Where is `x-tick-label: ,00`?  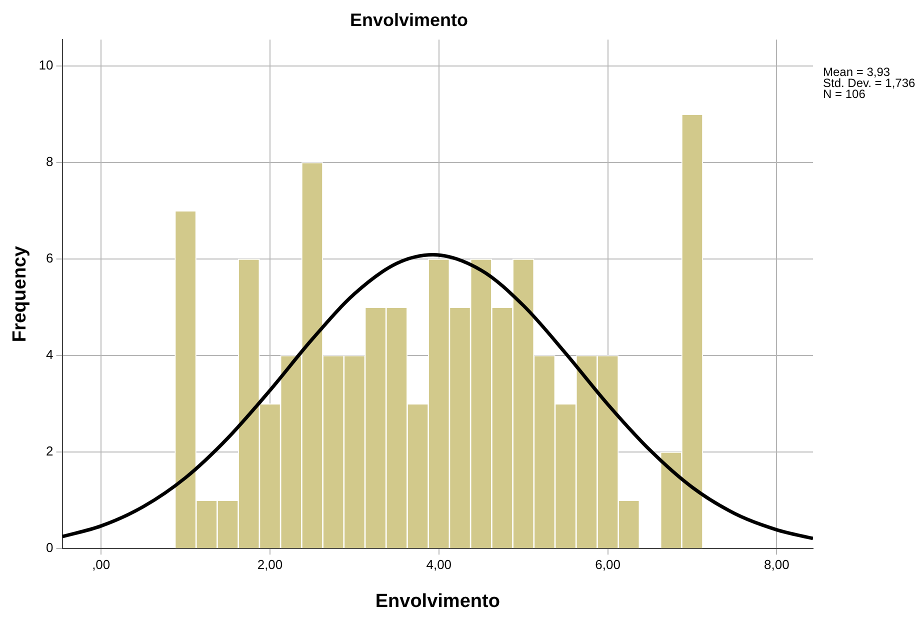
x-tick-label: ,00 is located at coordinates (101, 564).